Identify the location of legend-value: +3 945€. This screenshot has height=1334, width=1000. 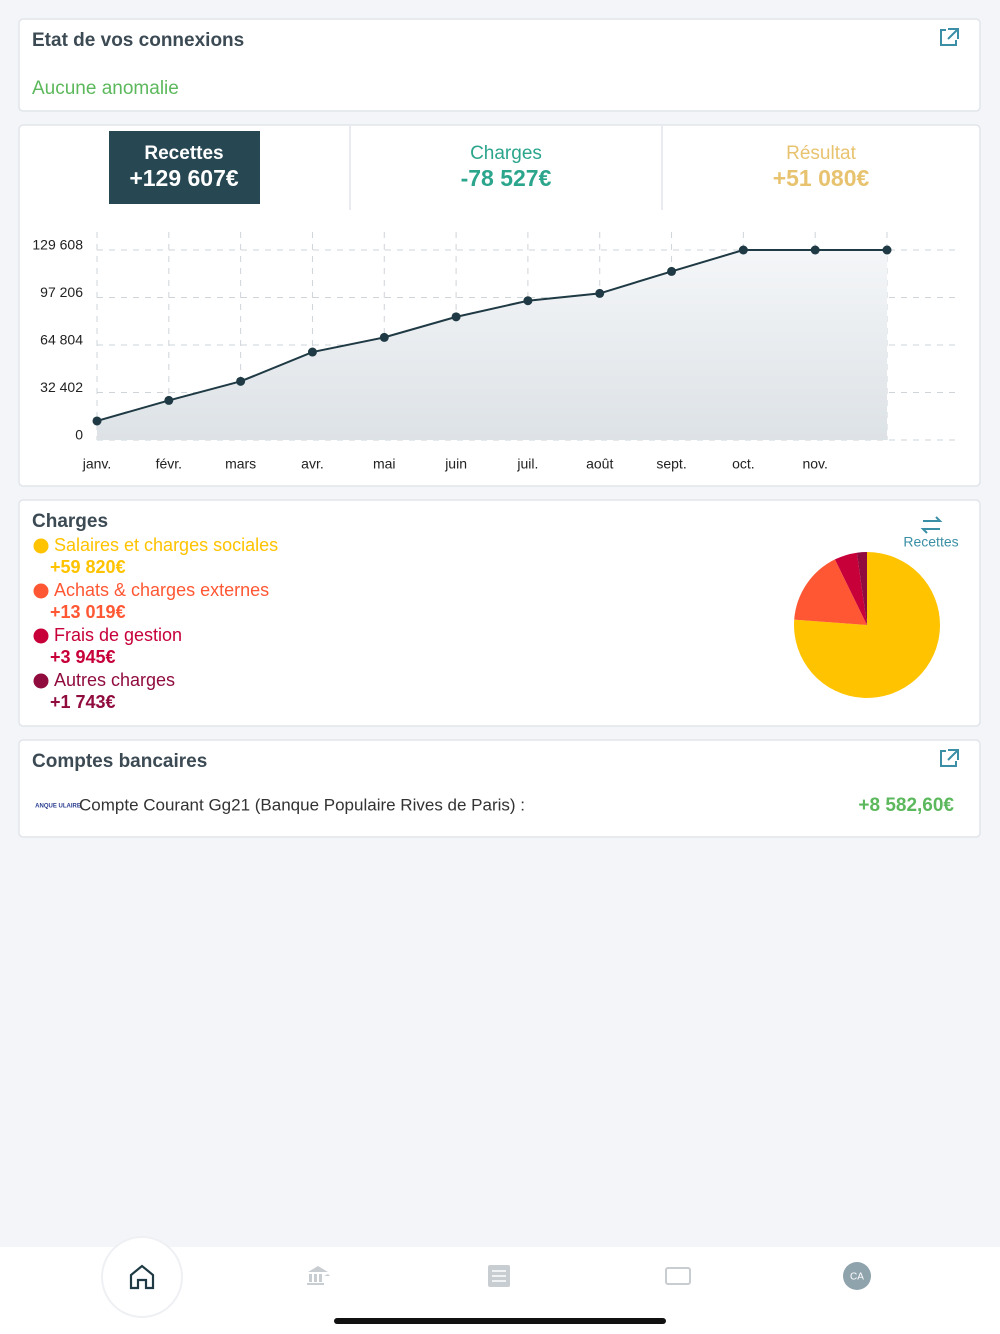
(83, 657).